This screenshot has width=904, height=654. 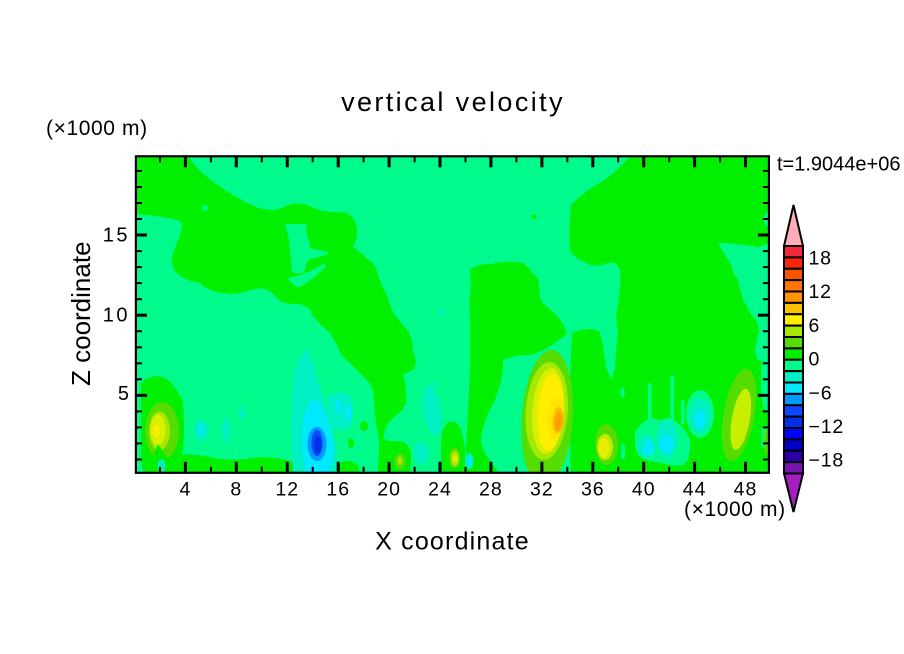 What do you see at coordinates (542, 490) in the screenshot?
I see `svg-text: 32` at bounding box center [542, 490].